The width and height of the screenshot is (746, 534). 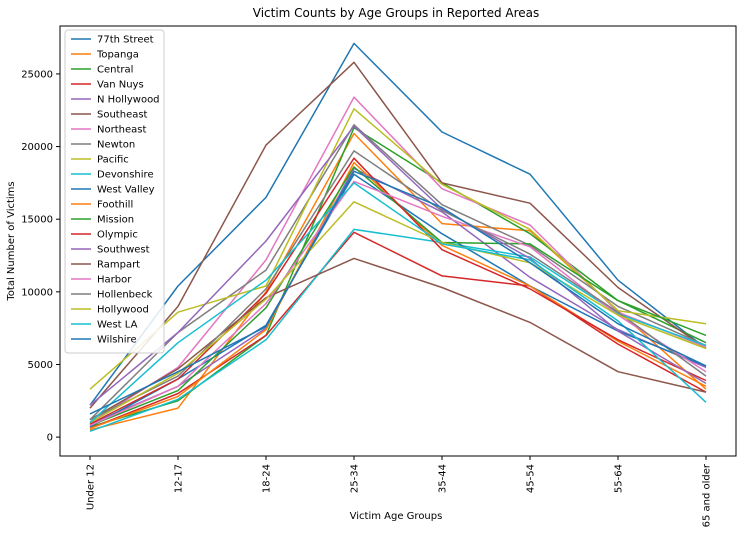 What do you see at coordinates (396, 516) in the screenshot?
I see `x-axis-label: Victim Age Groups` at bounding box center [396, 516].